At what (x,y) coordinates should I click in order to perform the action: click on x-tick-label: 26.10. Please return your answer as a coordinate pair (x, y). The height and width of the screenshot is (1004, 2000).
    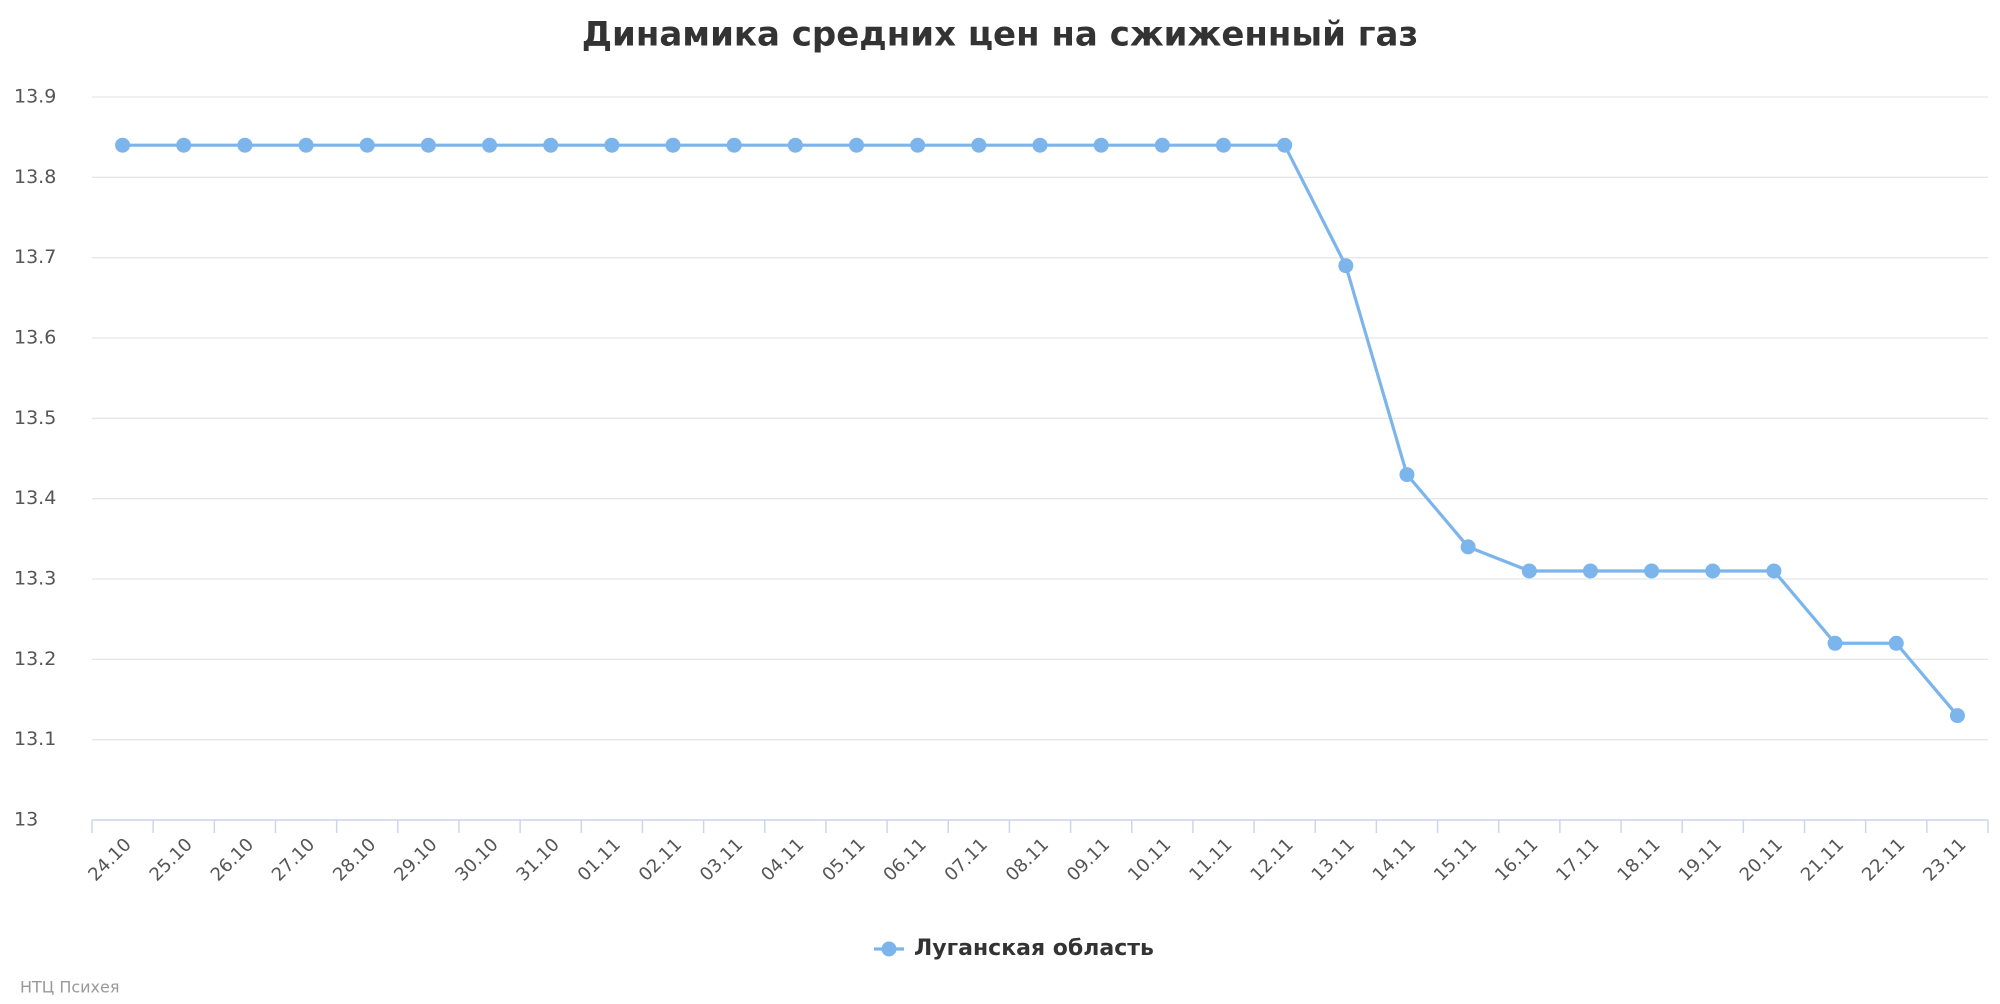
    Looking at the image, I should click on (232, 859).